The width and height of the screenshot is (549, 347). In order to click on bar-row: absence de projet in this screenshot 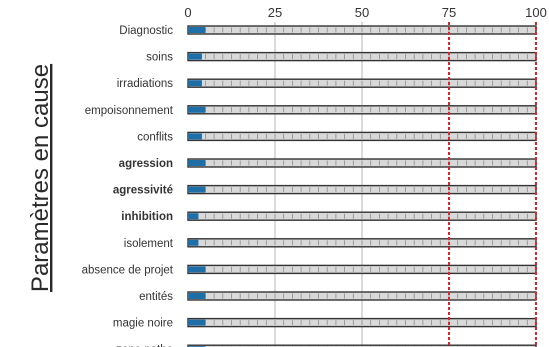, I will do `click(309, 270)`.